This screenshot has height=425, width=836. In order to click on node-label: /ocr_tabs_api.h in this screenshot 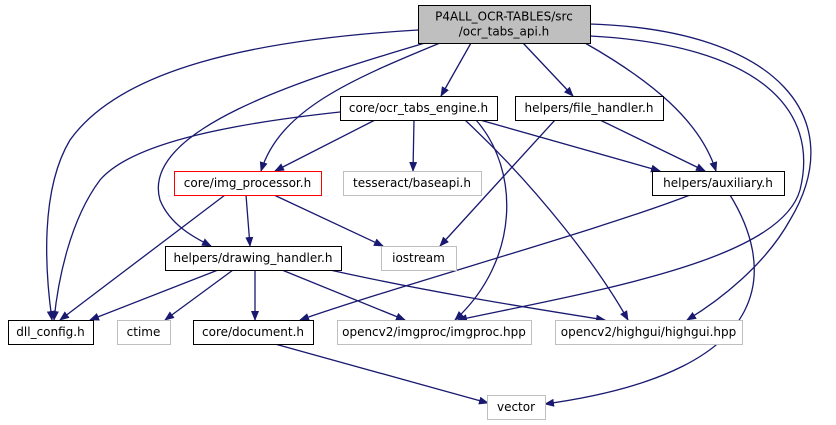, I will do `click(504, 32)`.